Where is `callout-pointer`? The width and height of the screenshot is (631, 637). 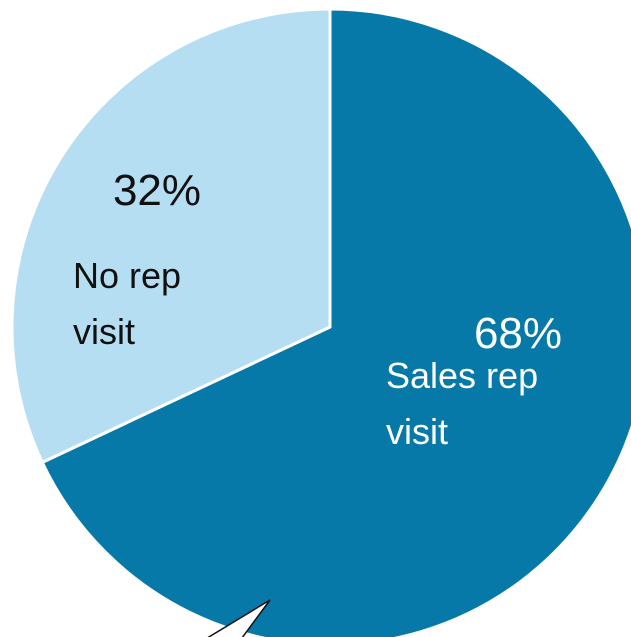 callout-pointer is located at coordinates (239, 618).